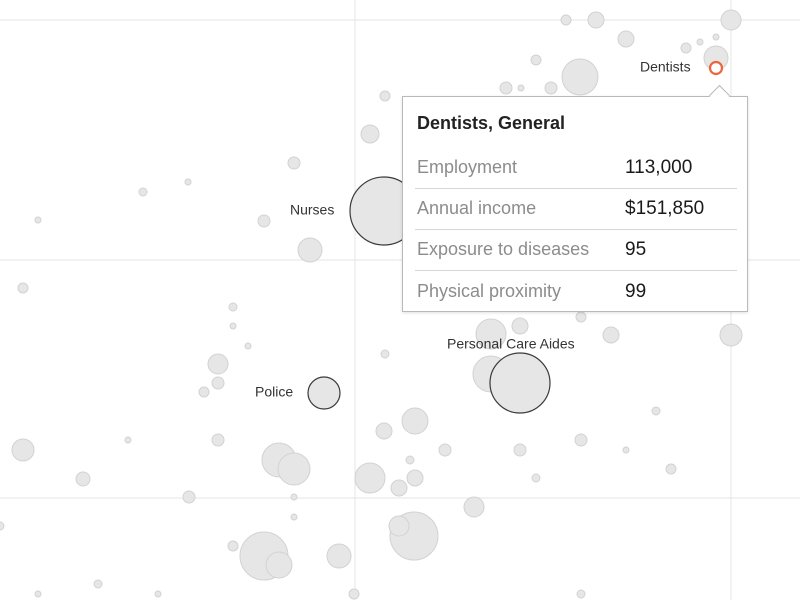 This screenshot has width=800, height=600. I want to click on tooltip-label-exposure: Exposure to diseases, so click(503, 249).